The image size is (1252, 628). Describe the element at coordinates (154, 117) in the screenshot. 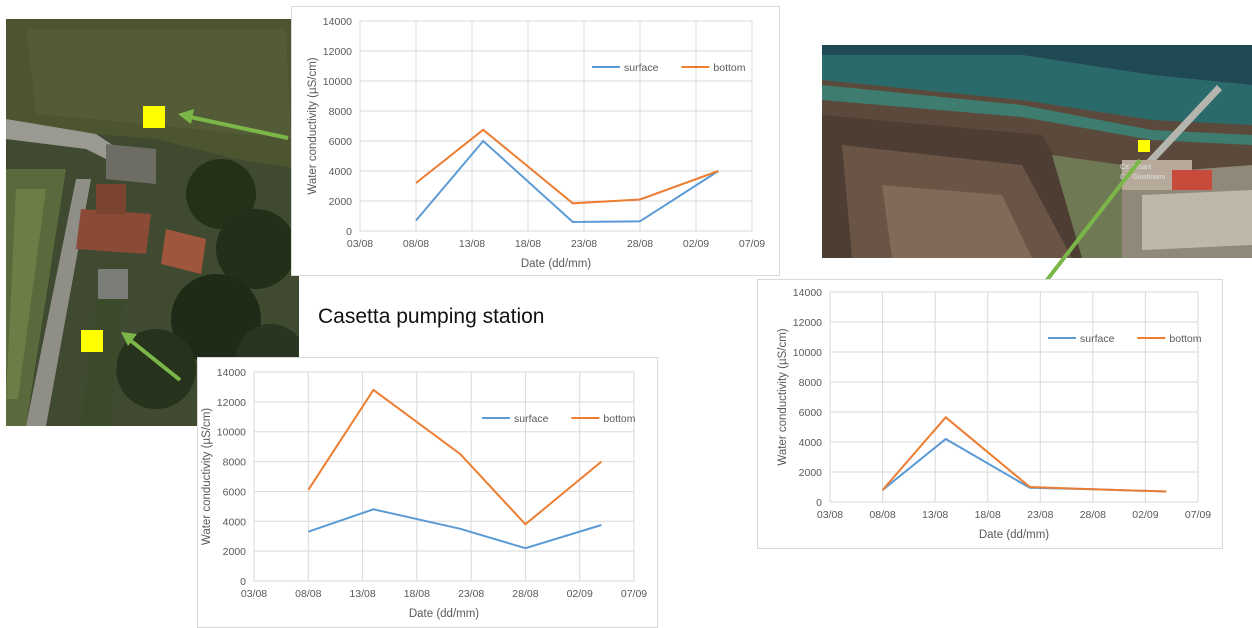

I see `sample-marker-top` at that location.